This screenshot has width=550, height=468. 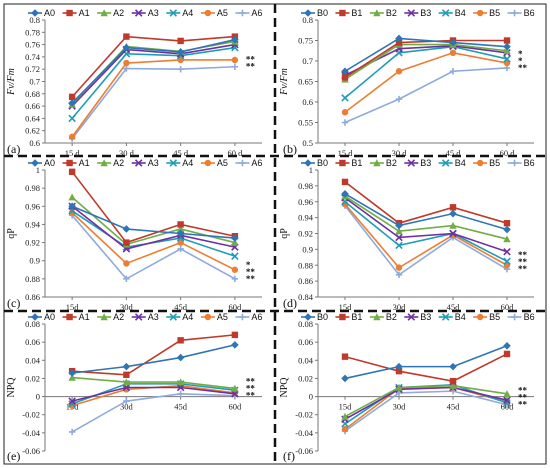 What do you see at coordinates (214, 163) in the screenshot?
I see `legend-item-a5: A5` at bounding box center [214, 163].